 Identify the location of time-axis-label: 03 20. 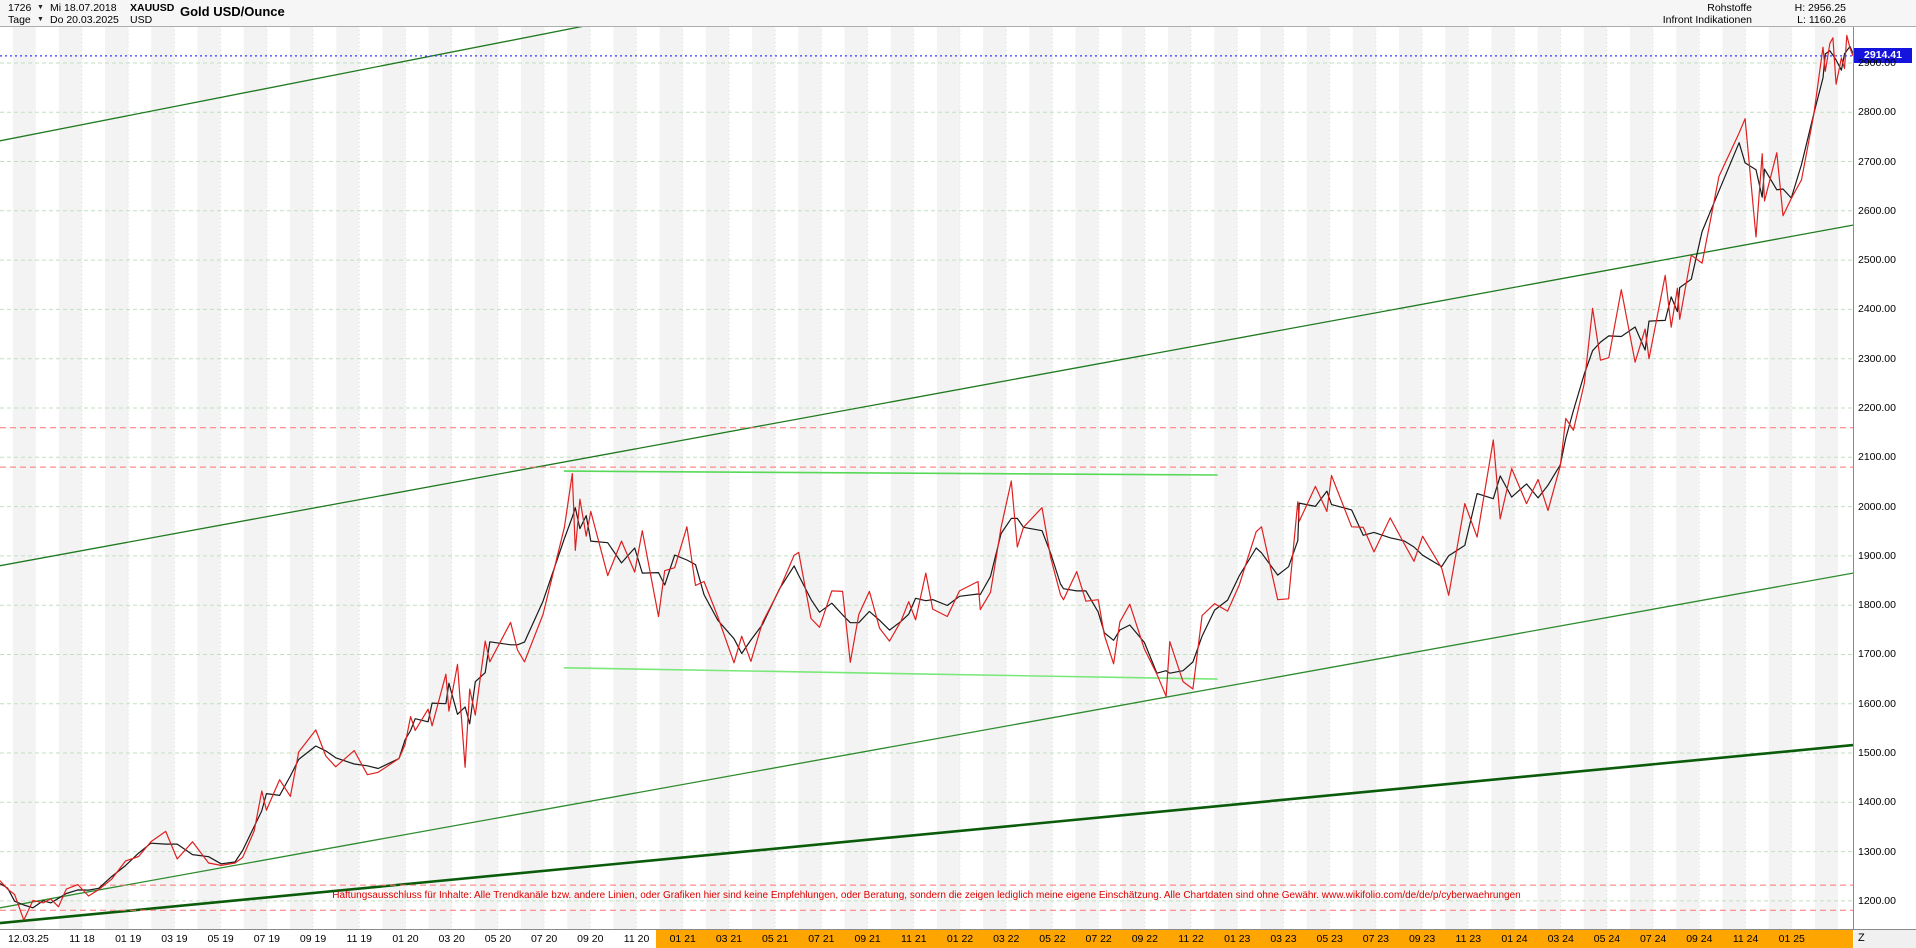
(451, 939).